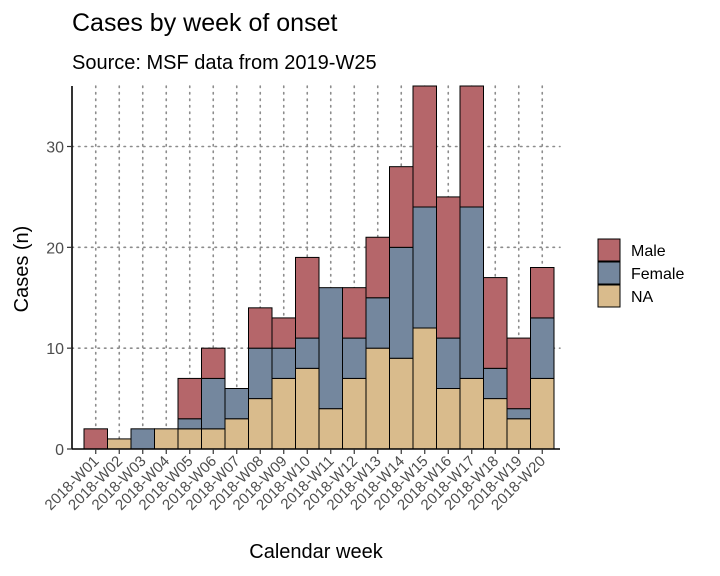  What do you see at coordinates (542, 293) in the screenshot?
I see `bar-male-2018-w20` at bounding box center [542, 293].